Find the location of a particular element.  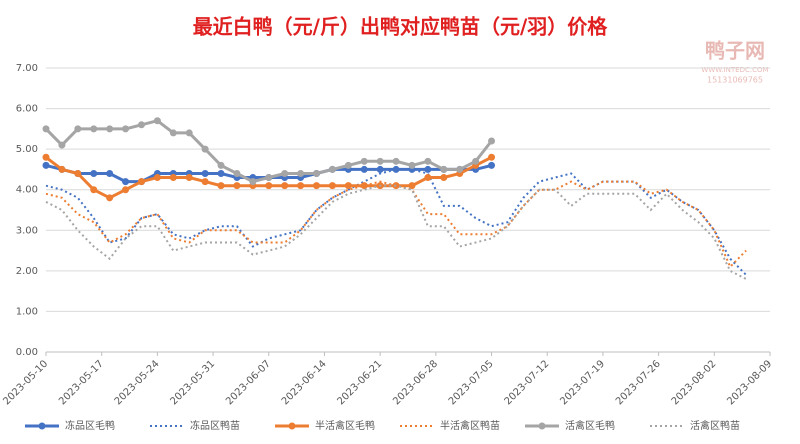

watermark: 鸭子网 WWW.INTEDC.COM 15131069765 is located at coordinates (734, 62).